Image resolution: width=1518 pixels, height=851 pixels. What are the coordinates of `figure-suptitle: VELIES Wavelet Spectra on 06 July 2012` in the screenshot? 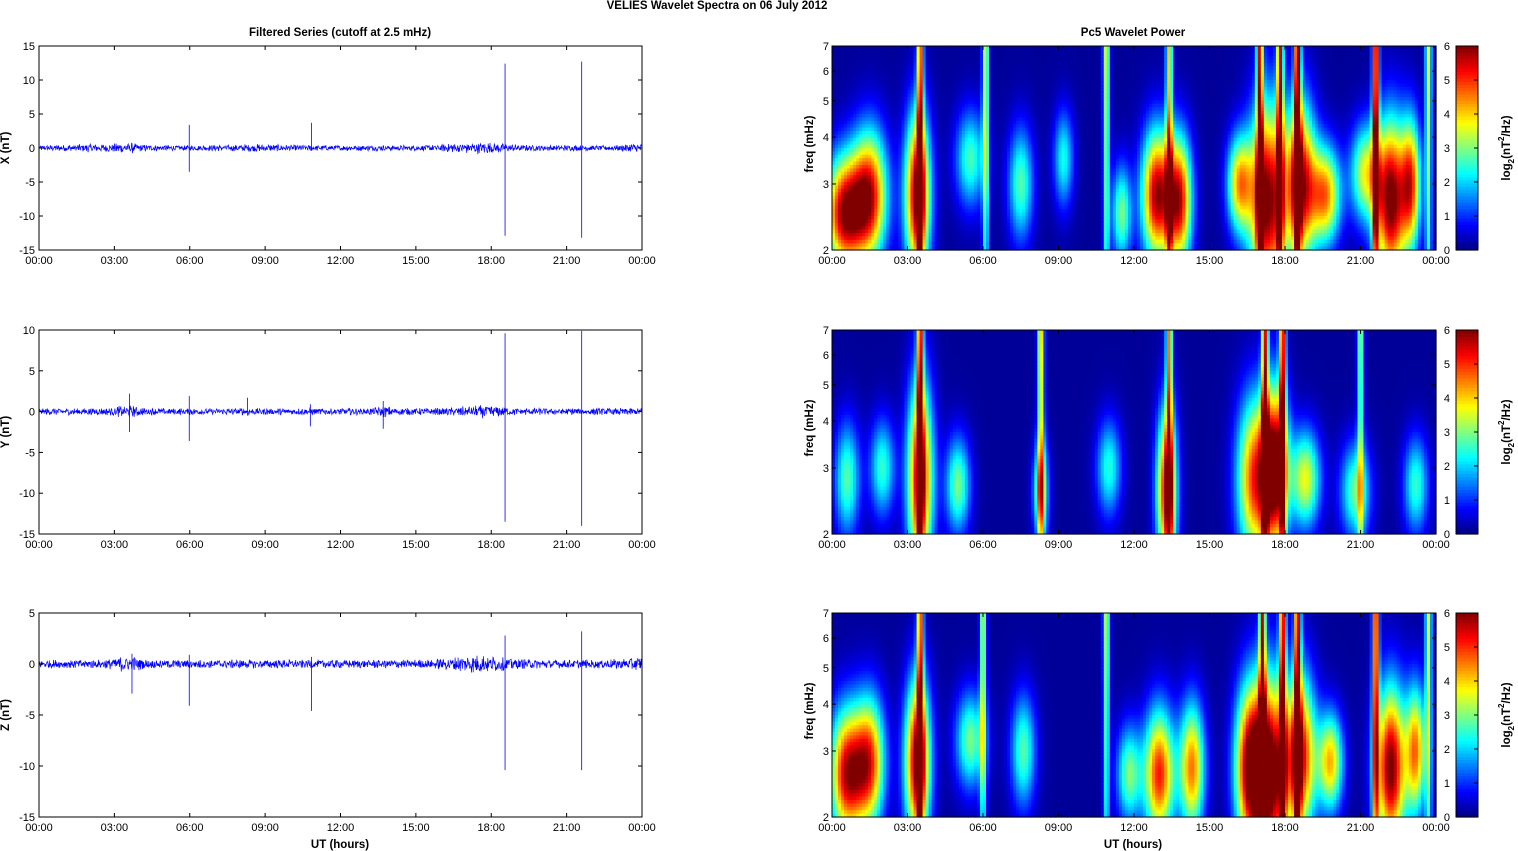 It's located at (717, 6).